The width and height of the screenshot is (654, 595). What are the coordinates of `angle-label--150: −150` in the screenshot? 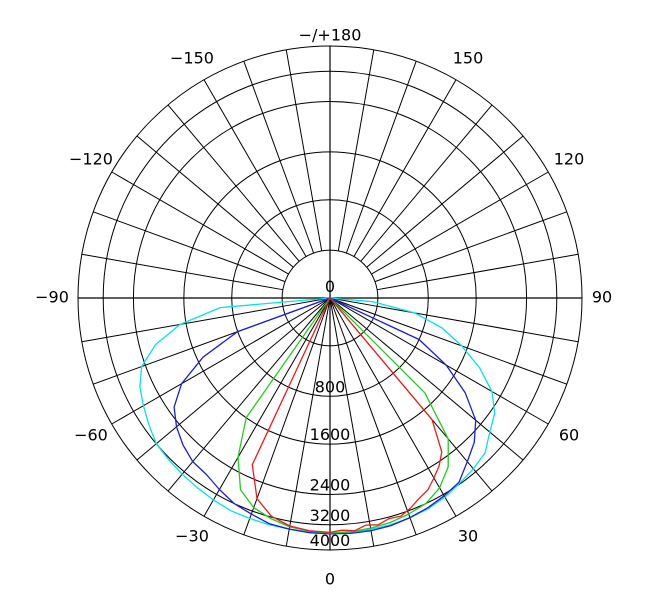 It's located at (192, 57).